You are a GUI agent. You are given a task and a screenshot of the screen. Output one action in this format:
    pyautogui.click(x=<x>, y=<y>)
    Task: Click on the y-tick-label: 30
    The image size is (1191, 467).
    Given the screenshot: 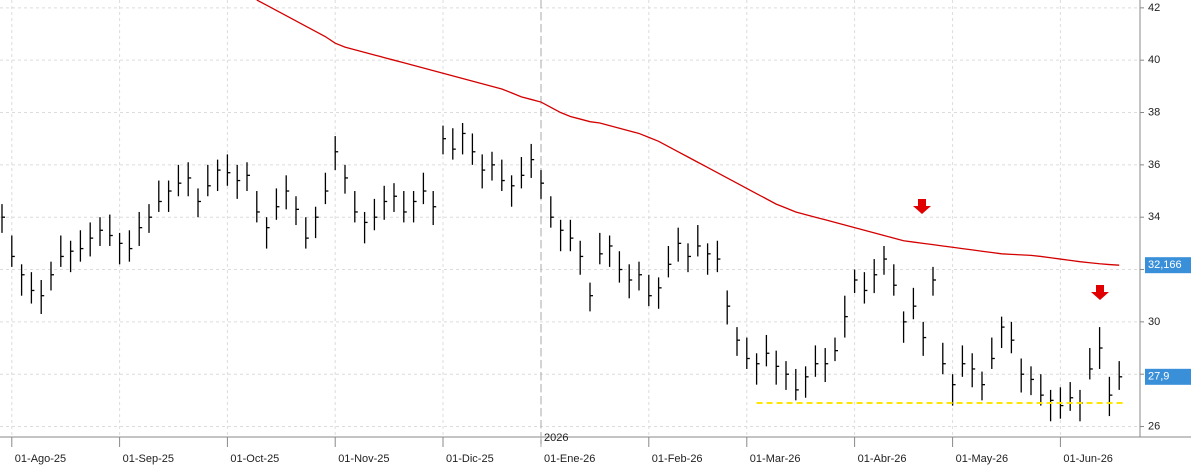 What is the action you would take?
    pyautogui.click(x=1154, y=322)
    